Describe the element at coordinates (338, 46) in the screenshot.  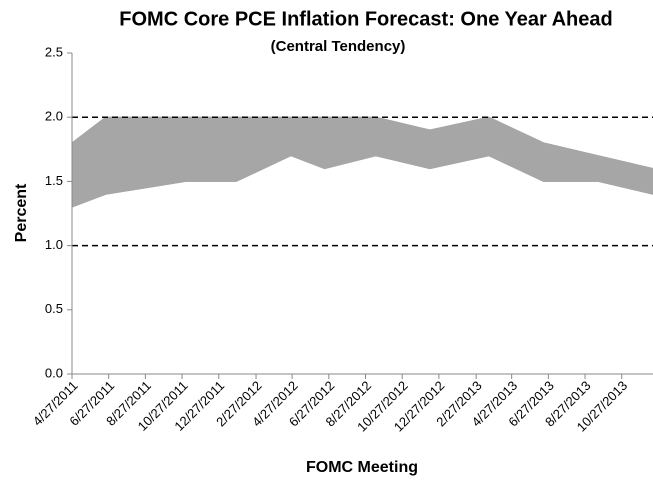
I see `chart-subtitle: (Central Tendency)` at that location.